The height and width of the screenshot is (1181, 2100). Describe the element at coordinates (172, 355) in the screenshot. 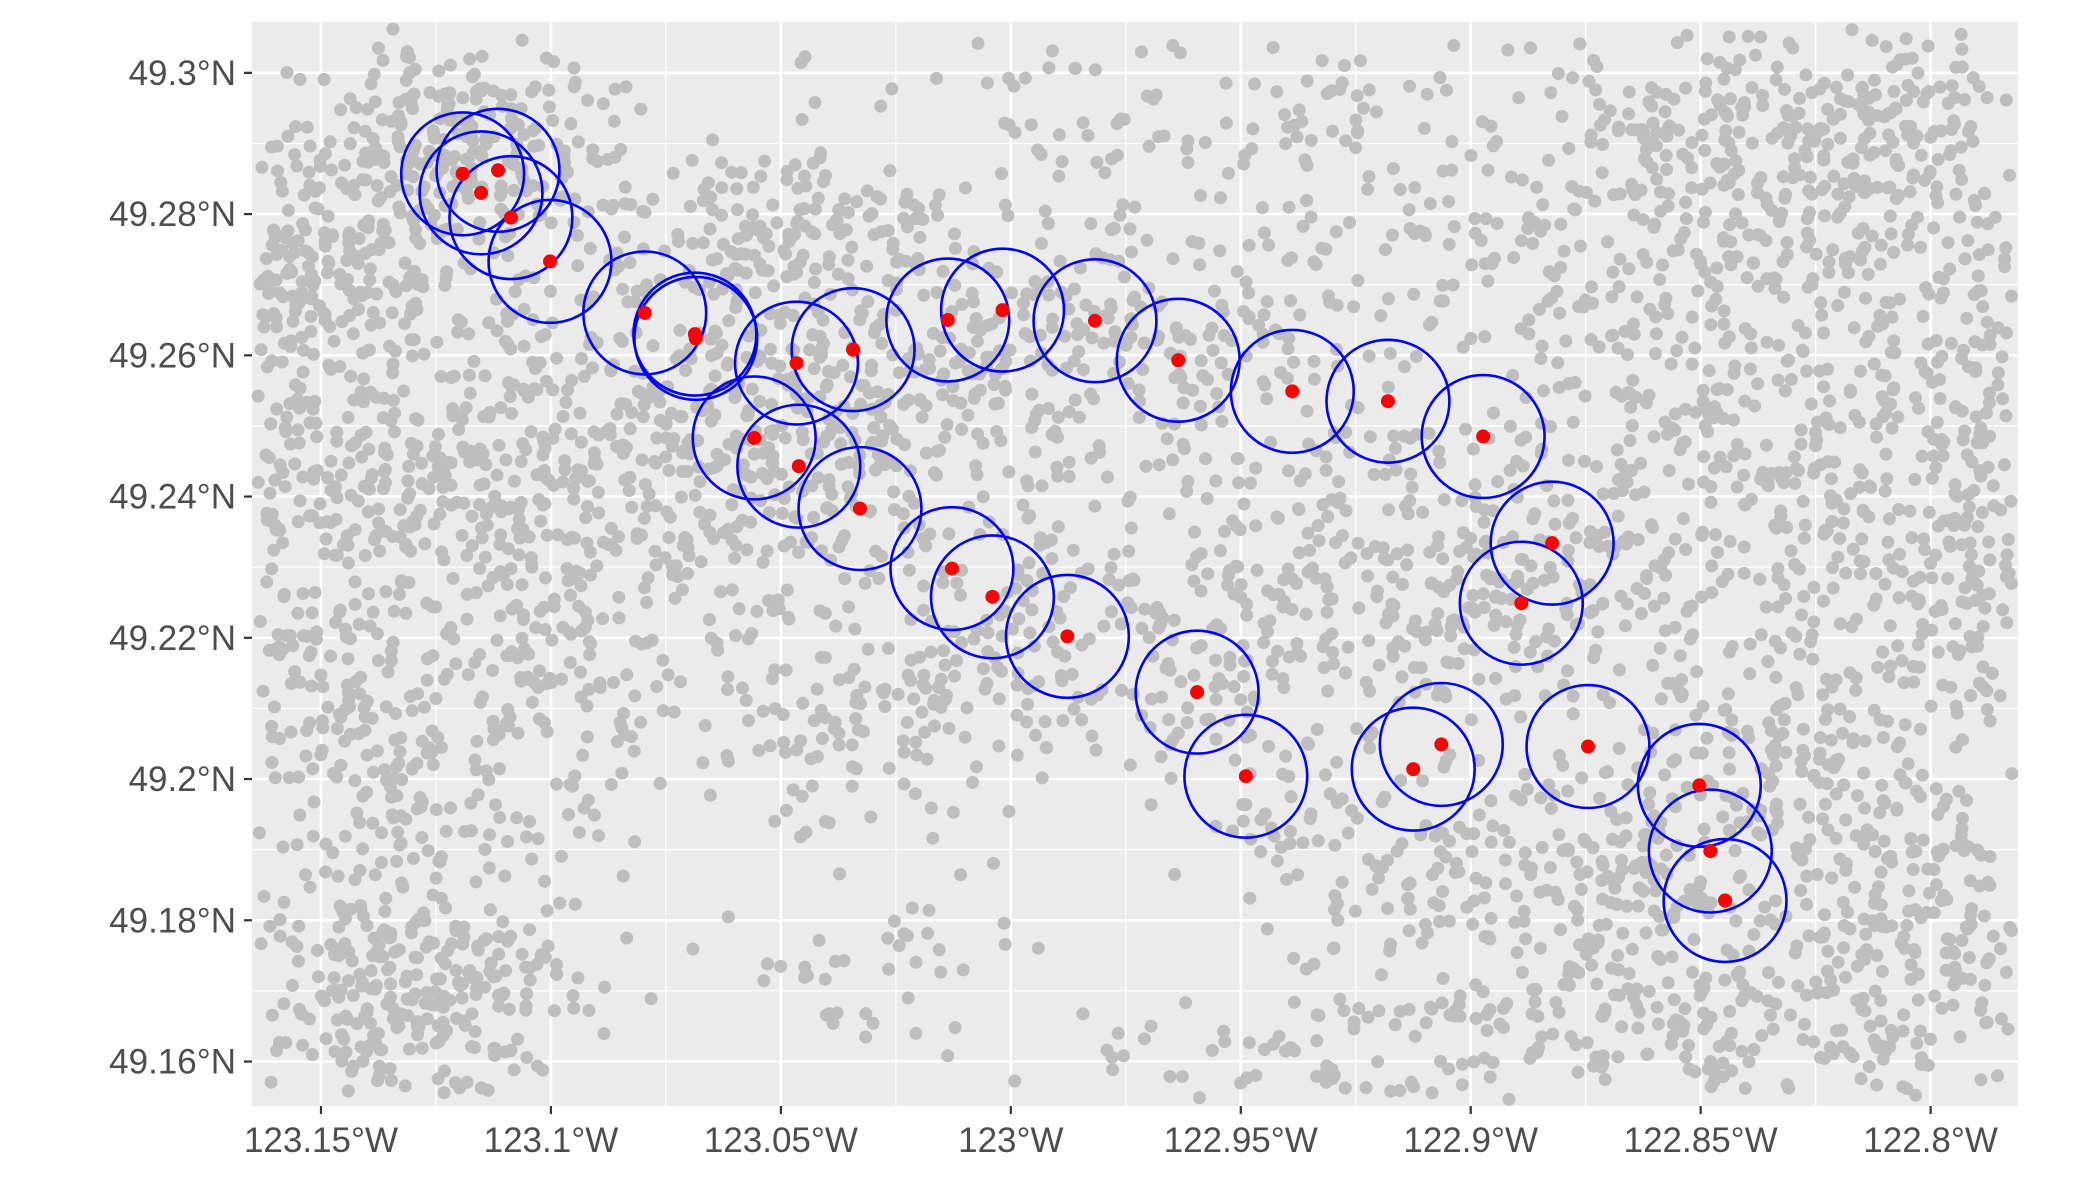

I see `y-tick-label: 49.26°N` at that location.